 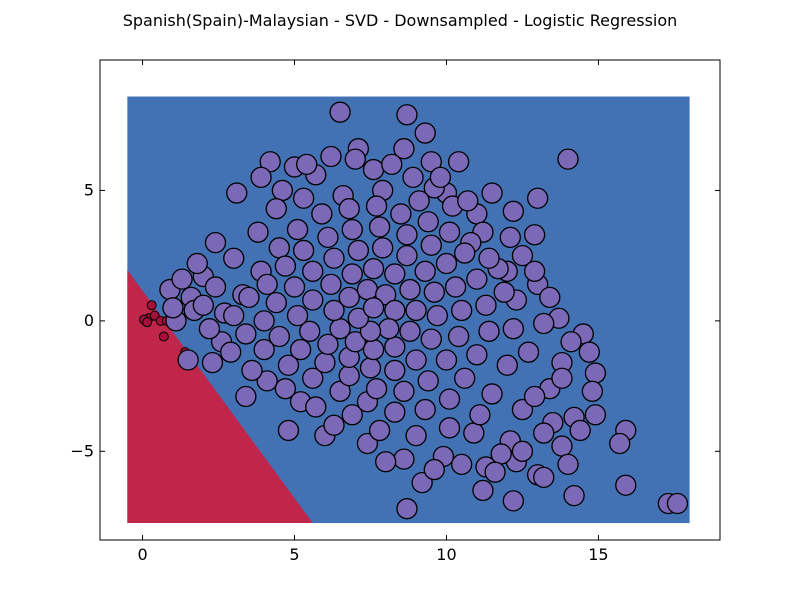 What do you see at coordinates (82, 450) in the screenshot?
I see `y-tick-label: −5` at bounding box center [82, 450].